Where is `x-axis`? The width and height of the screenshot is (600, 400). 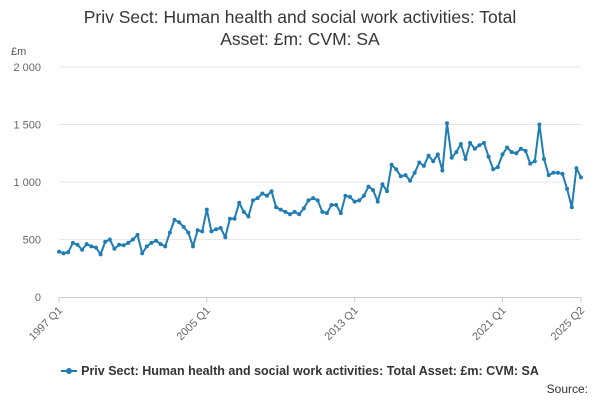 x-axis is located at coordinates (320, 300).